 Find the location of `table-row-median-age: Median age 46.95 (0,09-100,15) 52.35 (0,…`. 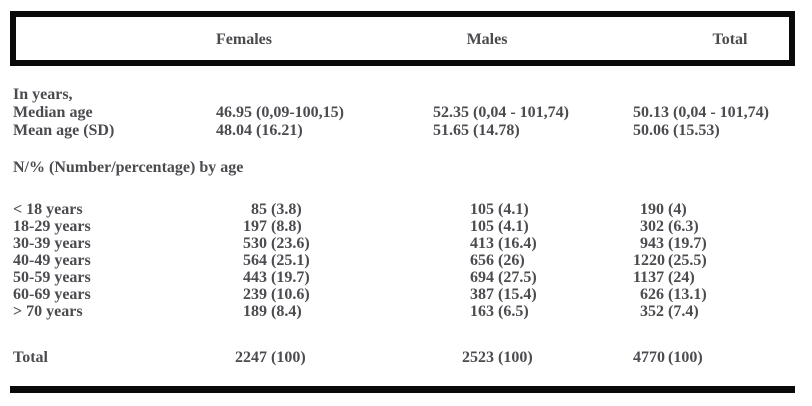

table-row-median-age: Median age 46.95 (0,09-100,15) 52.35 (0,… is located at coordinates (406, 112).